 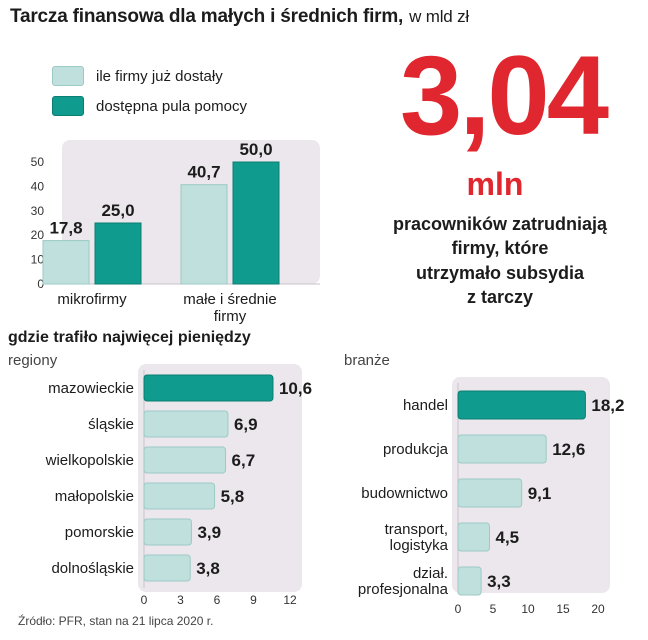 I want to click on y-tick-label: 0, so click(x=40, y=284).